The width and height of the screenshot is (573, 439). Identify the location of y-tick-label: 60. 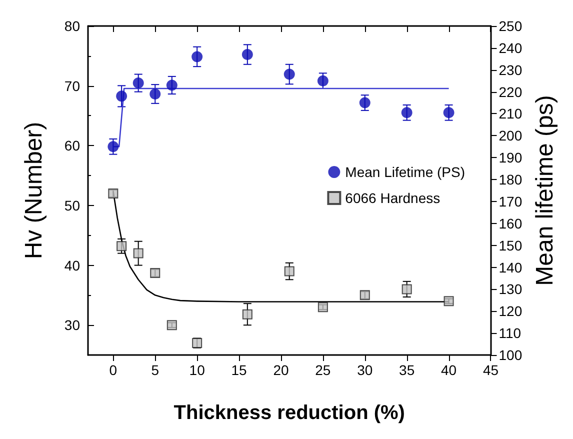
(72, 146).